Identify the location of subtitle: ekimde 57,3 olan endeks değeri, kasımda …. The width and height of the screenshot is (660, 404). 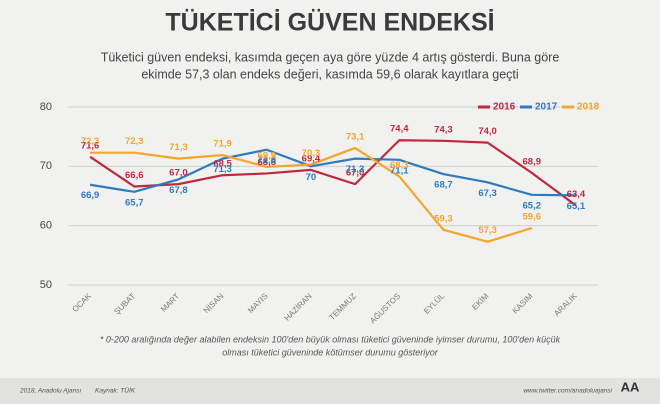
(329, 74).